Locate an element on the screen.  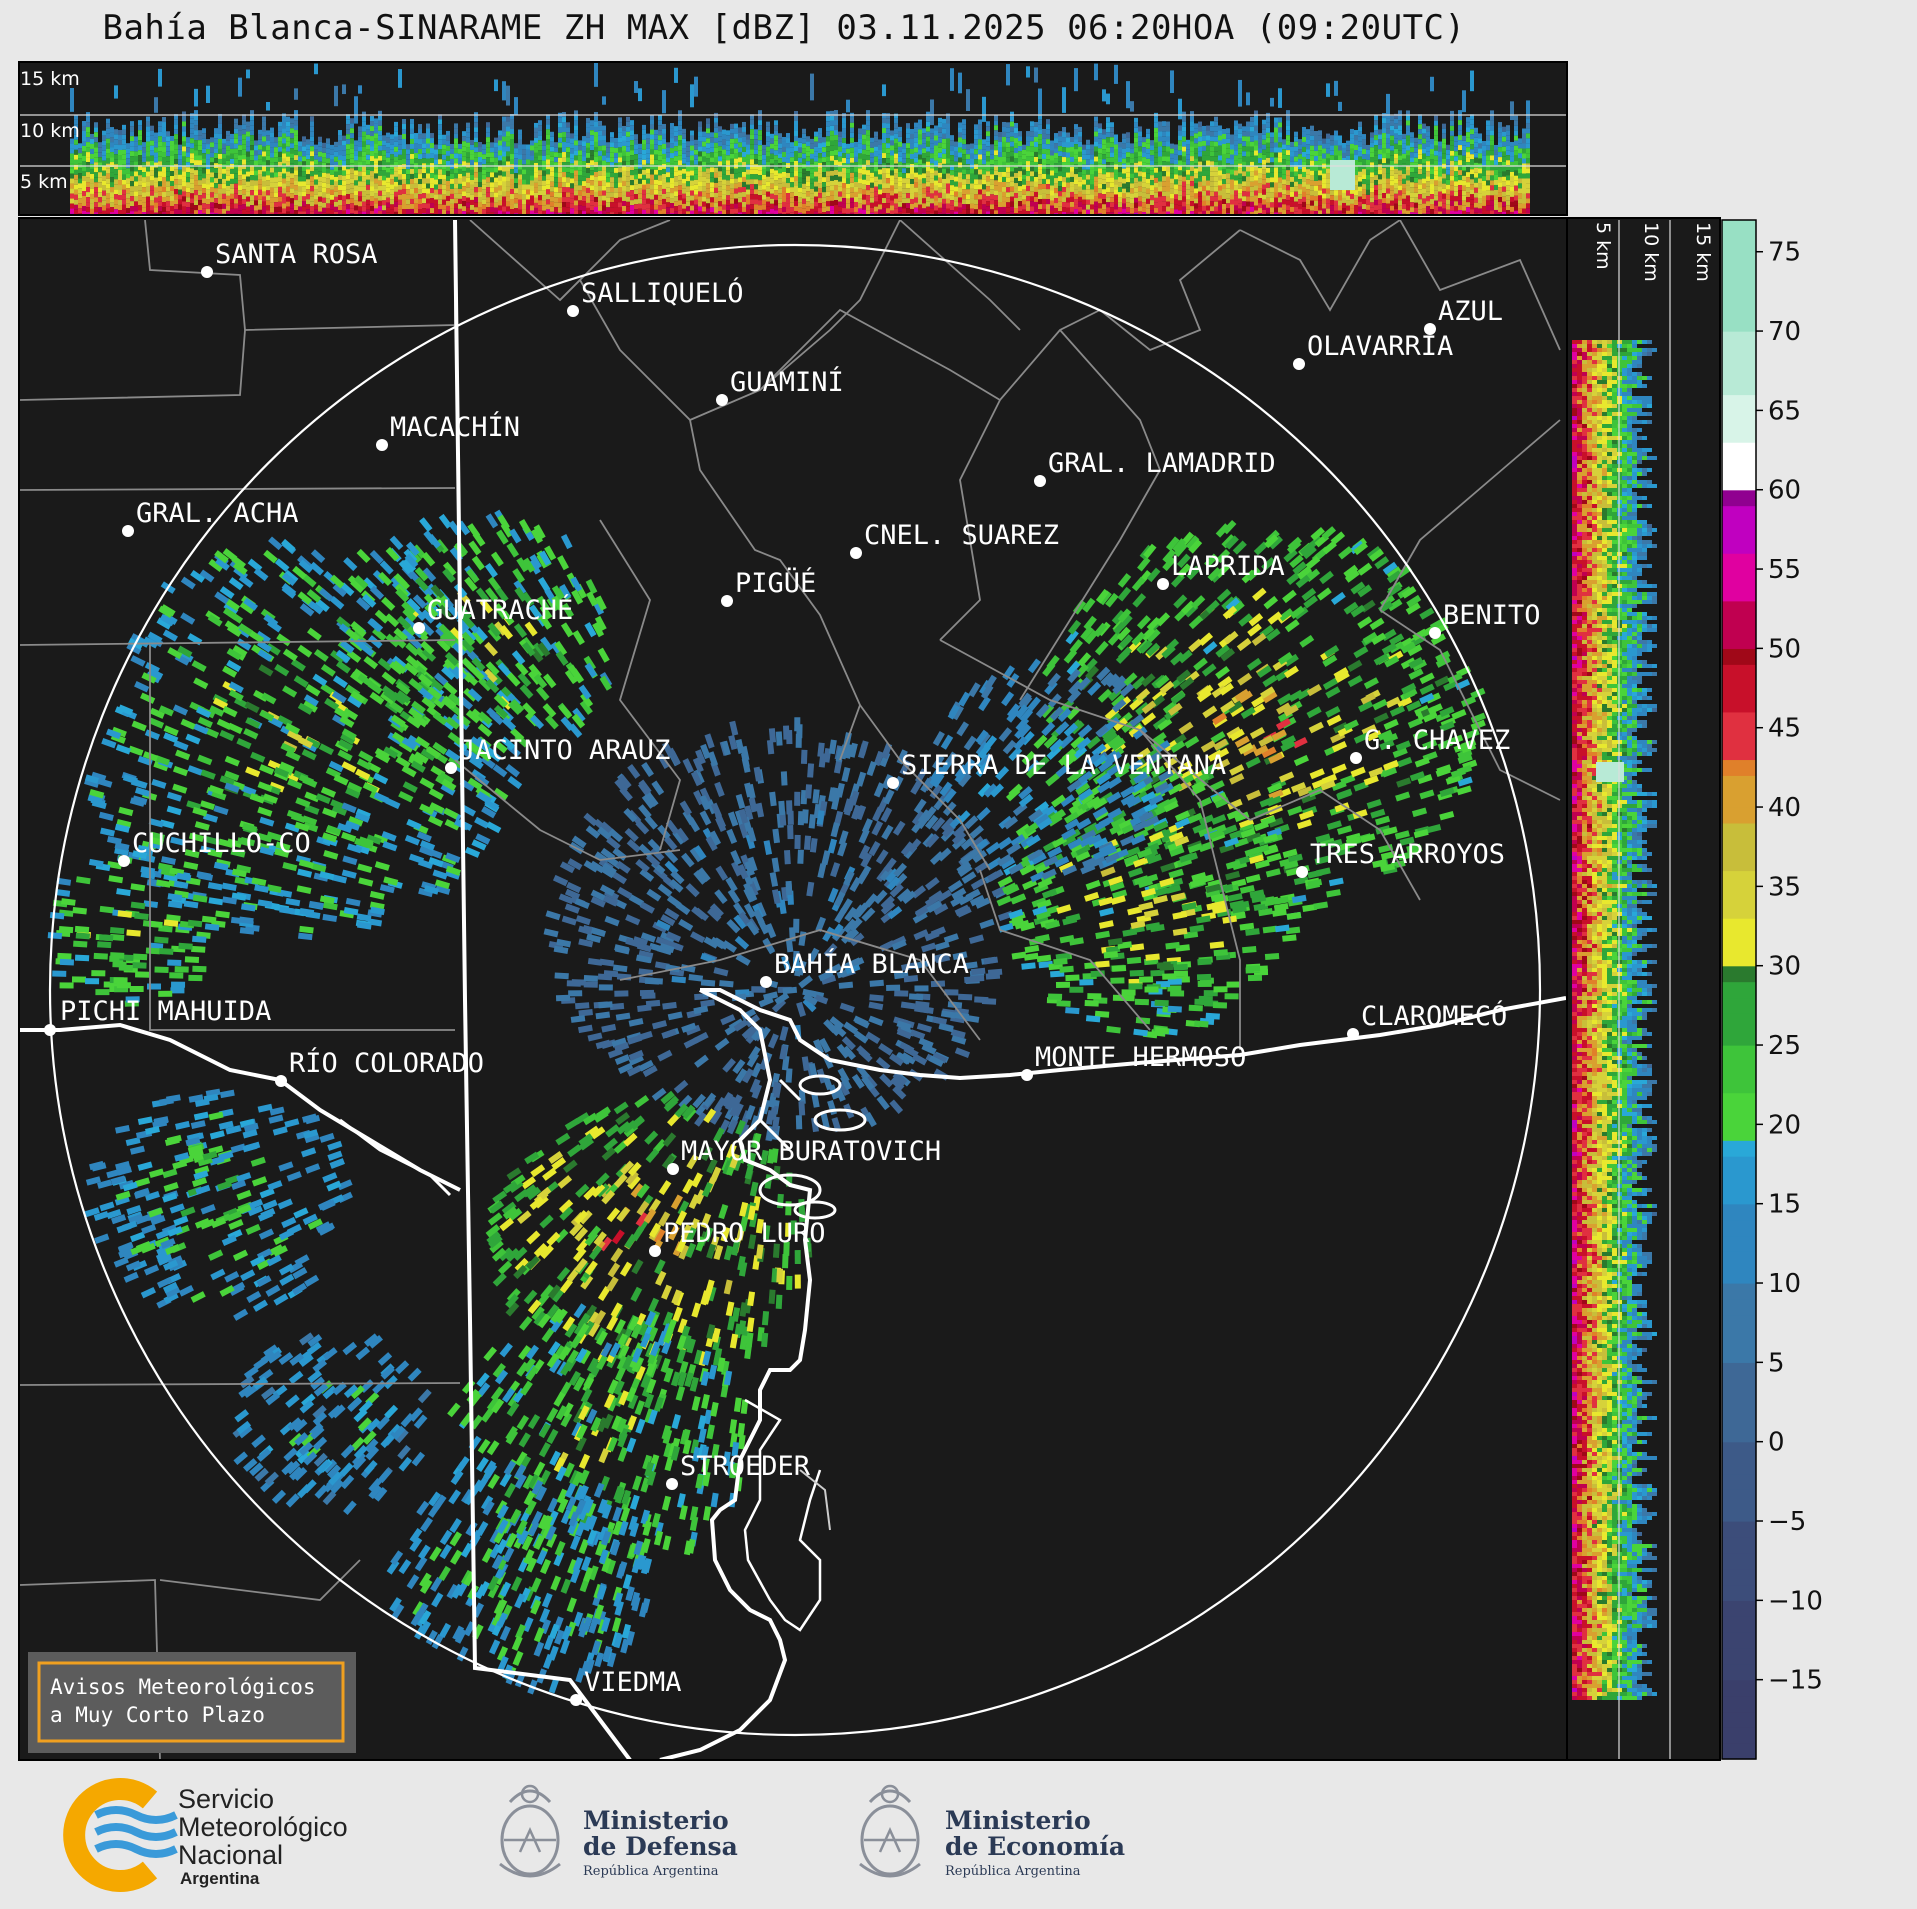
city-marker: OLAVARRÍA is located at coordinates (1373, 350).